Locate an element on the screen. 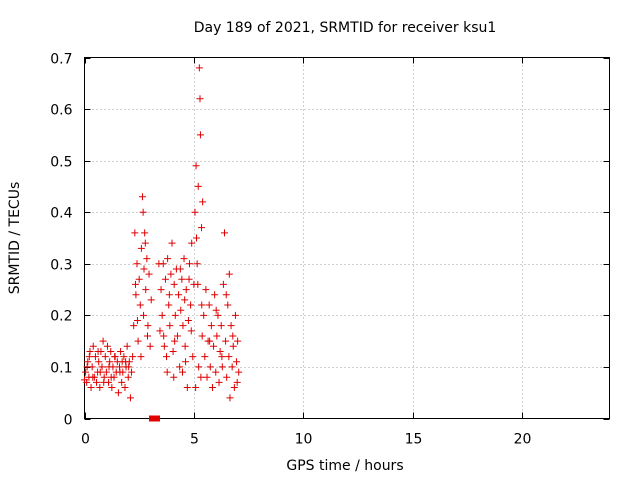 The width and height of the screenshot is (640, 480). y-tick-label: 0.3 is located at coordinates (61, 266).